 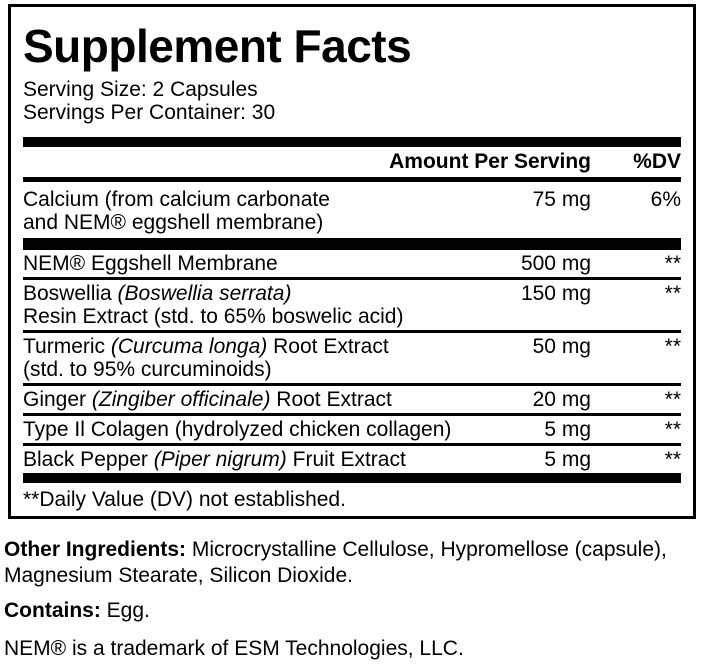 What do you see at coordinates (149, 112) in the screenshot?
I see `servings-per-container: Servings Per Container: 30` at bounding box center [149, 112].